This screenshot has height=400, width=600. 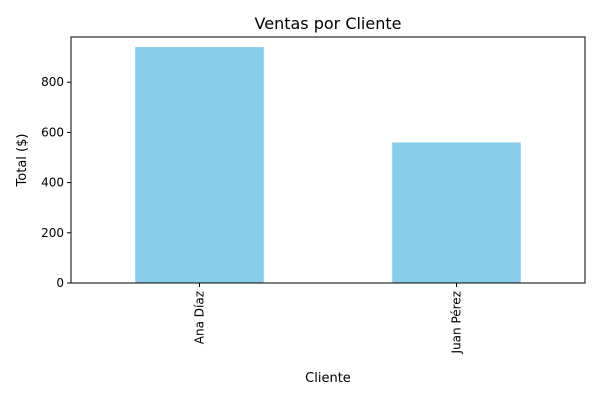 I want to click on y-axis-label: Total ($), so click(x=22, y=161).